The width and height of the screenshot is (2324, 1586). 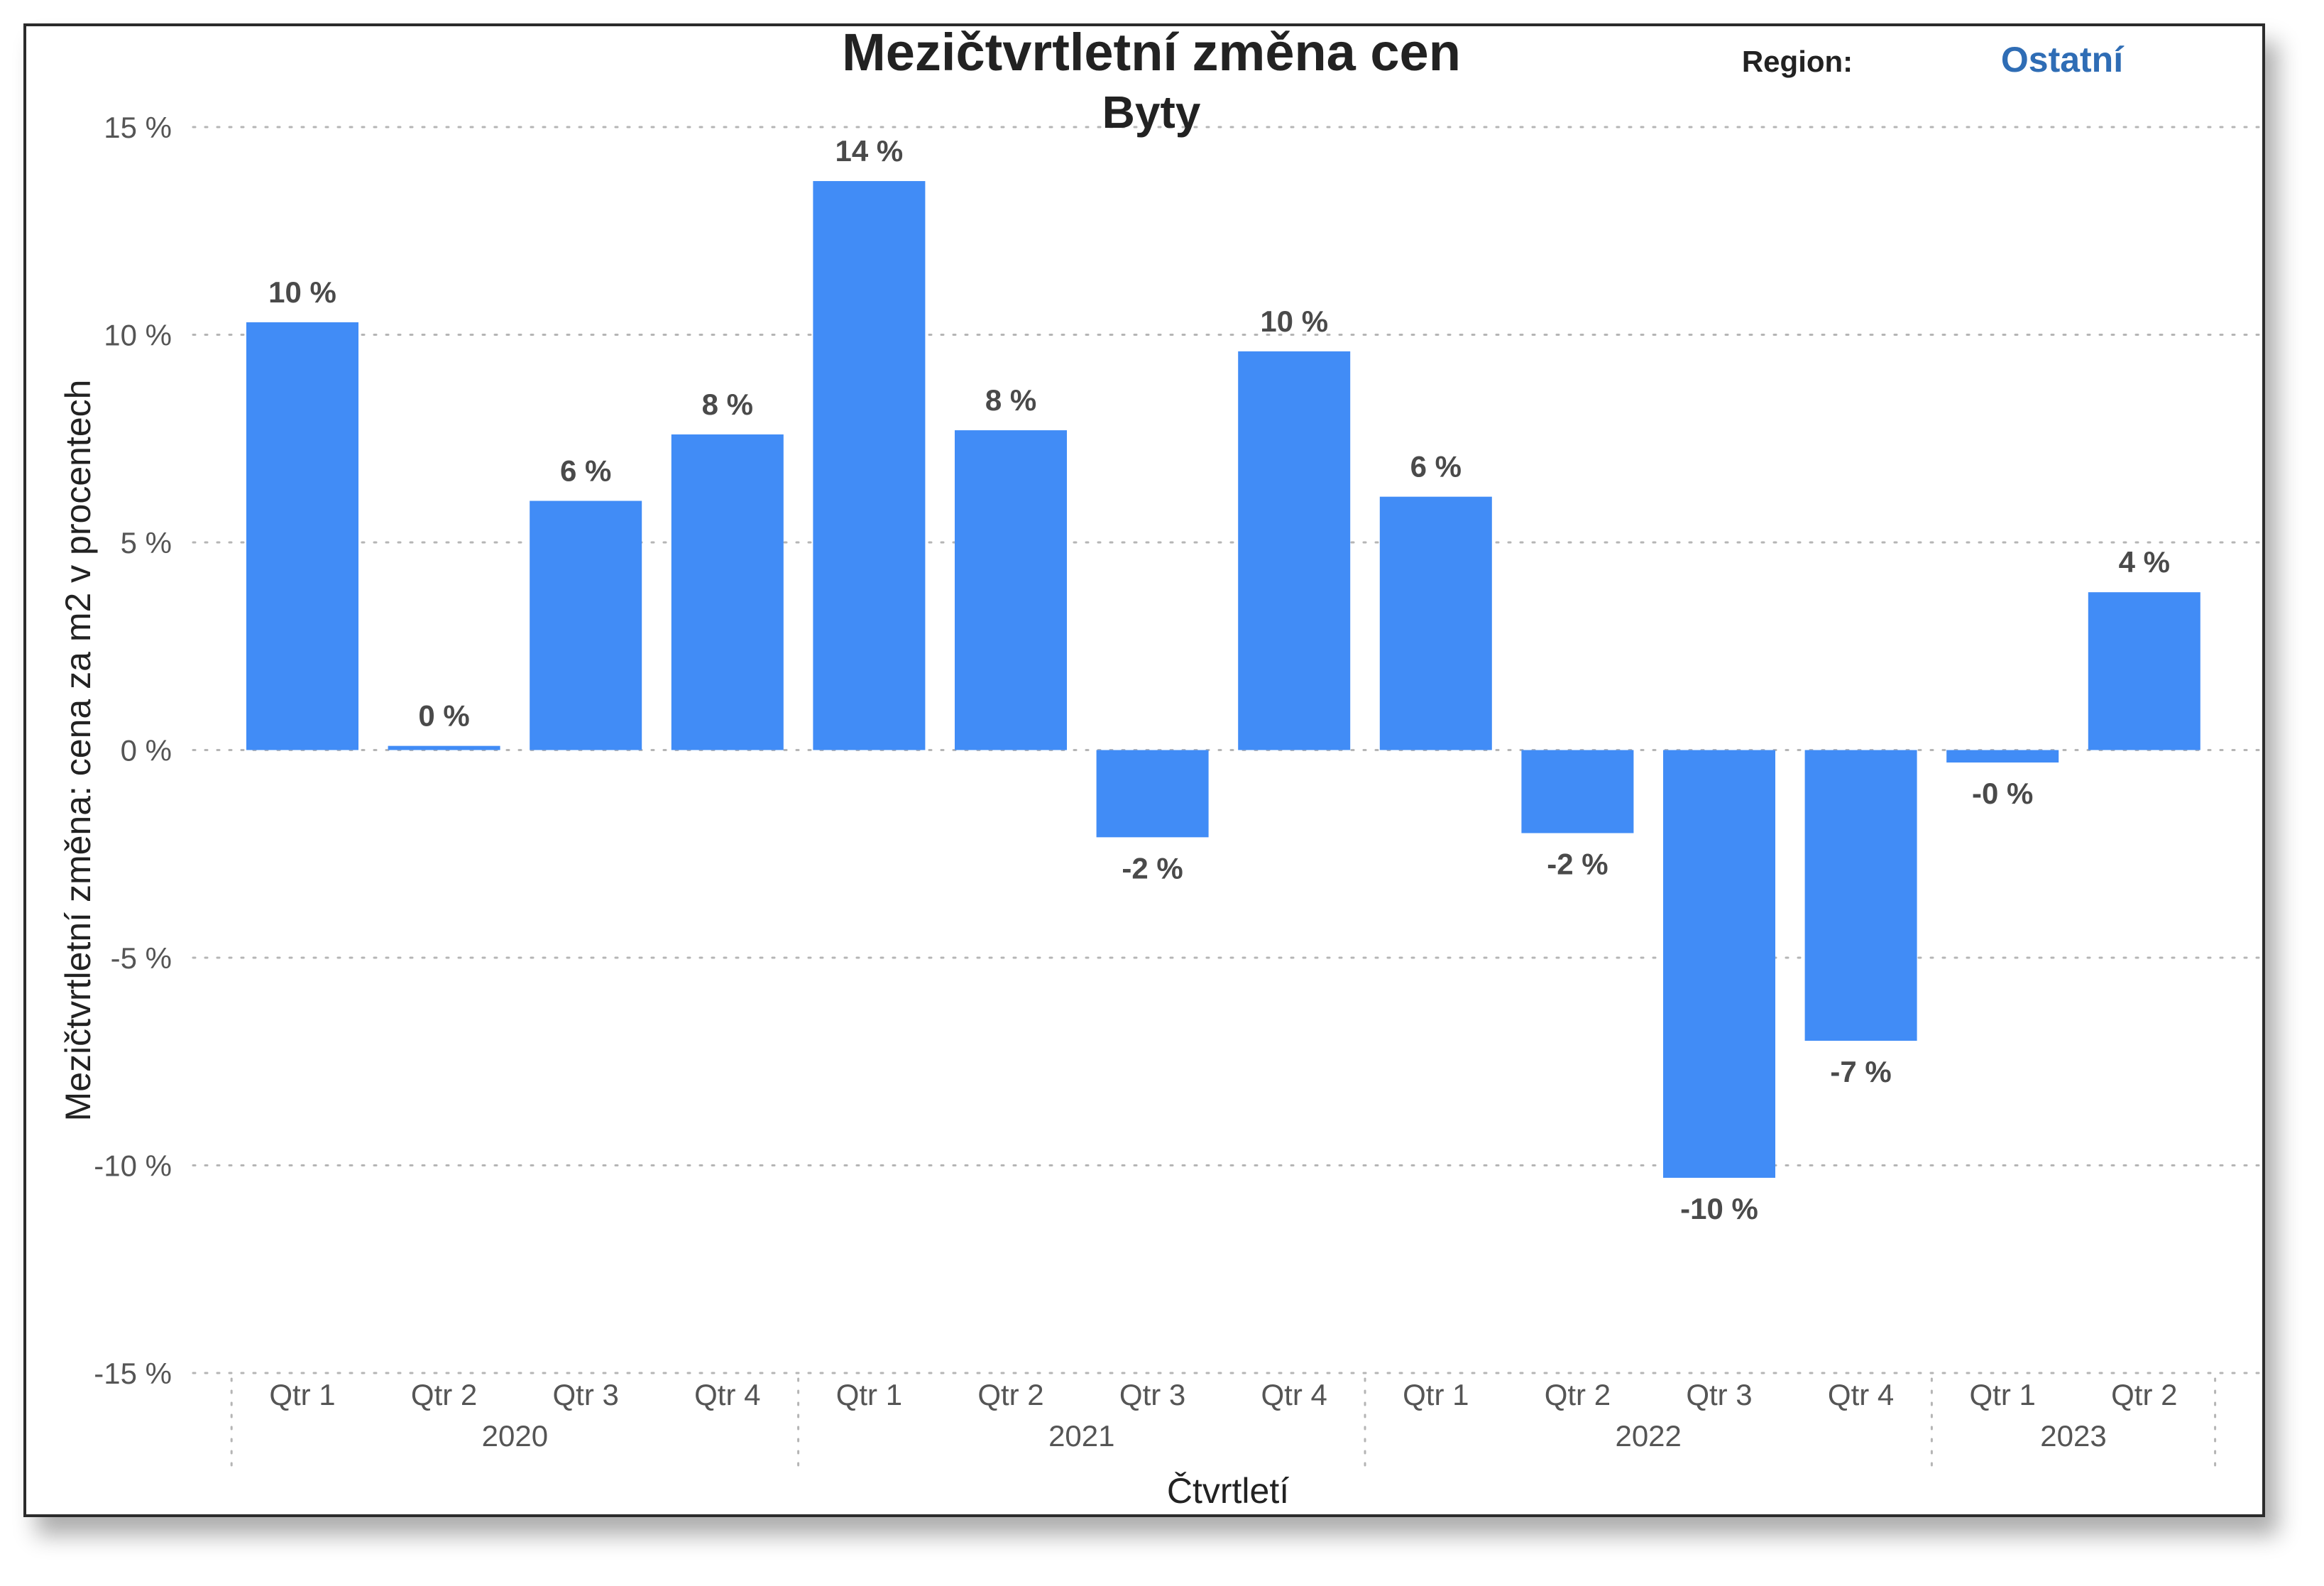 I want to click on y-tick-label: 0 %, so click(x=146, y=750).